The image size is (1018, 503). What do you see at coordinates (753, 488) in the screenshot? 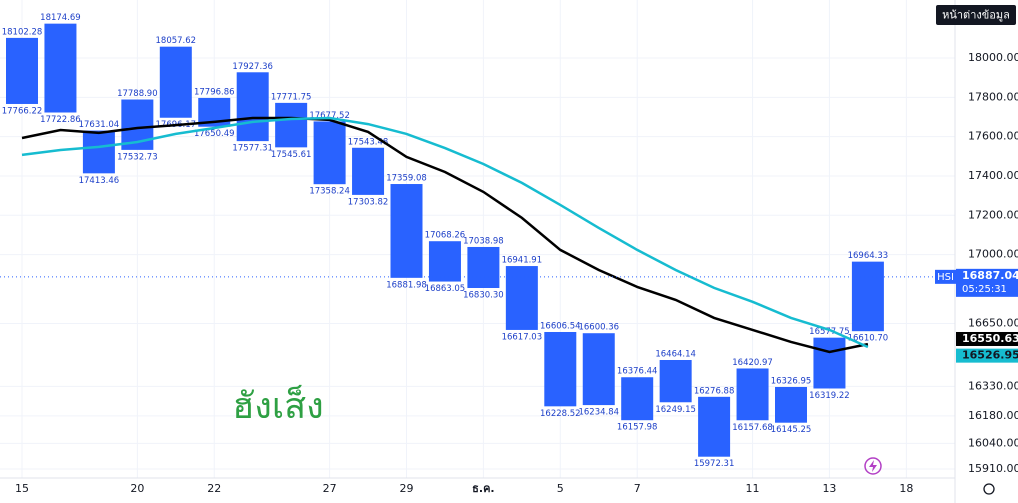
I see `x-tick-label: 11` at bounding box center [753, 488].